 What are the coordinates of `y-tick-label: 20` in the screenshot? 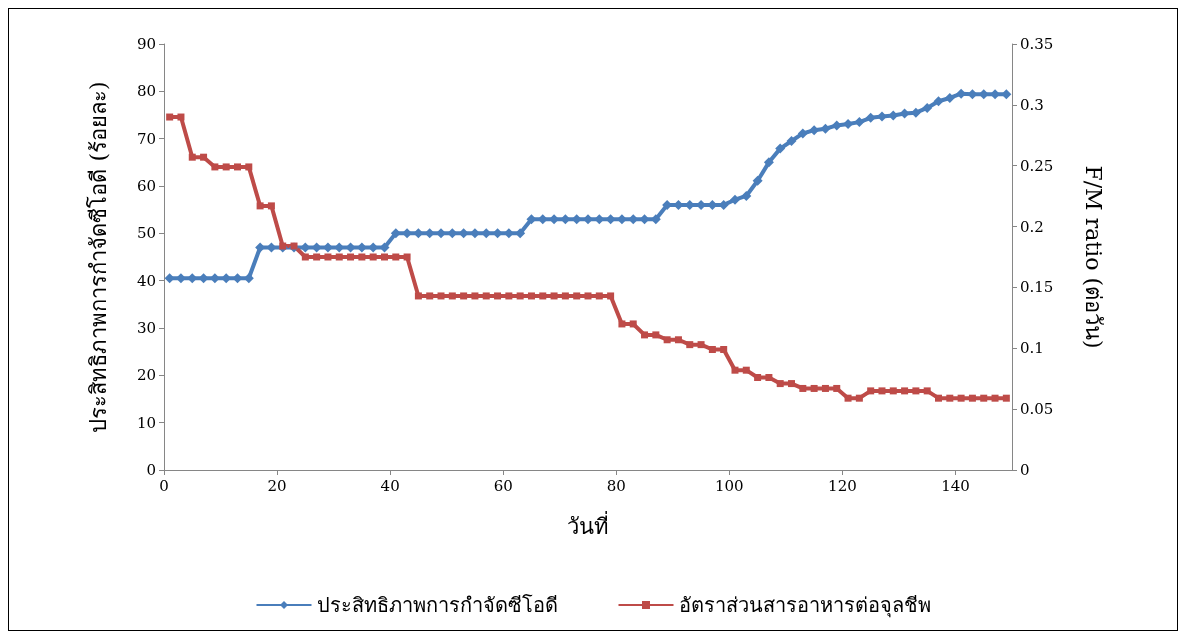 It's located at (146, 375).